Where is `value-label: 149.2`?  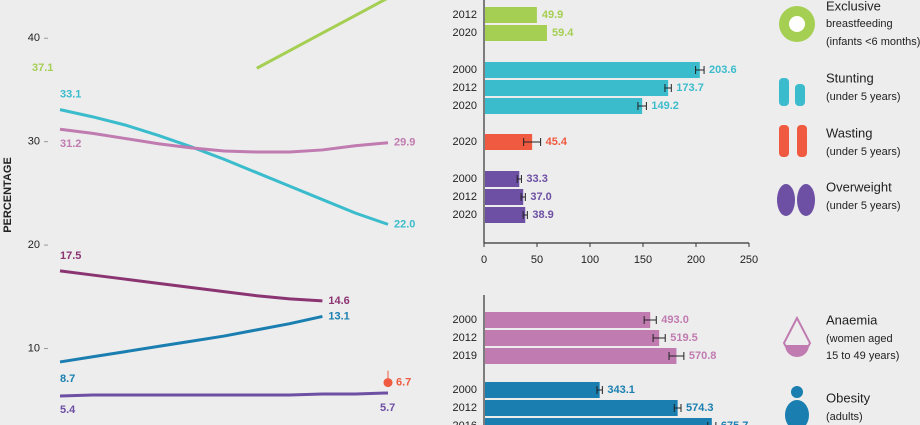 value-label: 149.2 is located at coordinates (665, 106).